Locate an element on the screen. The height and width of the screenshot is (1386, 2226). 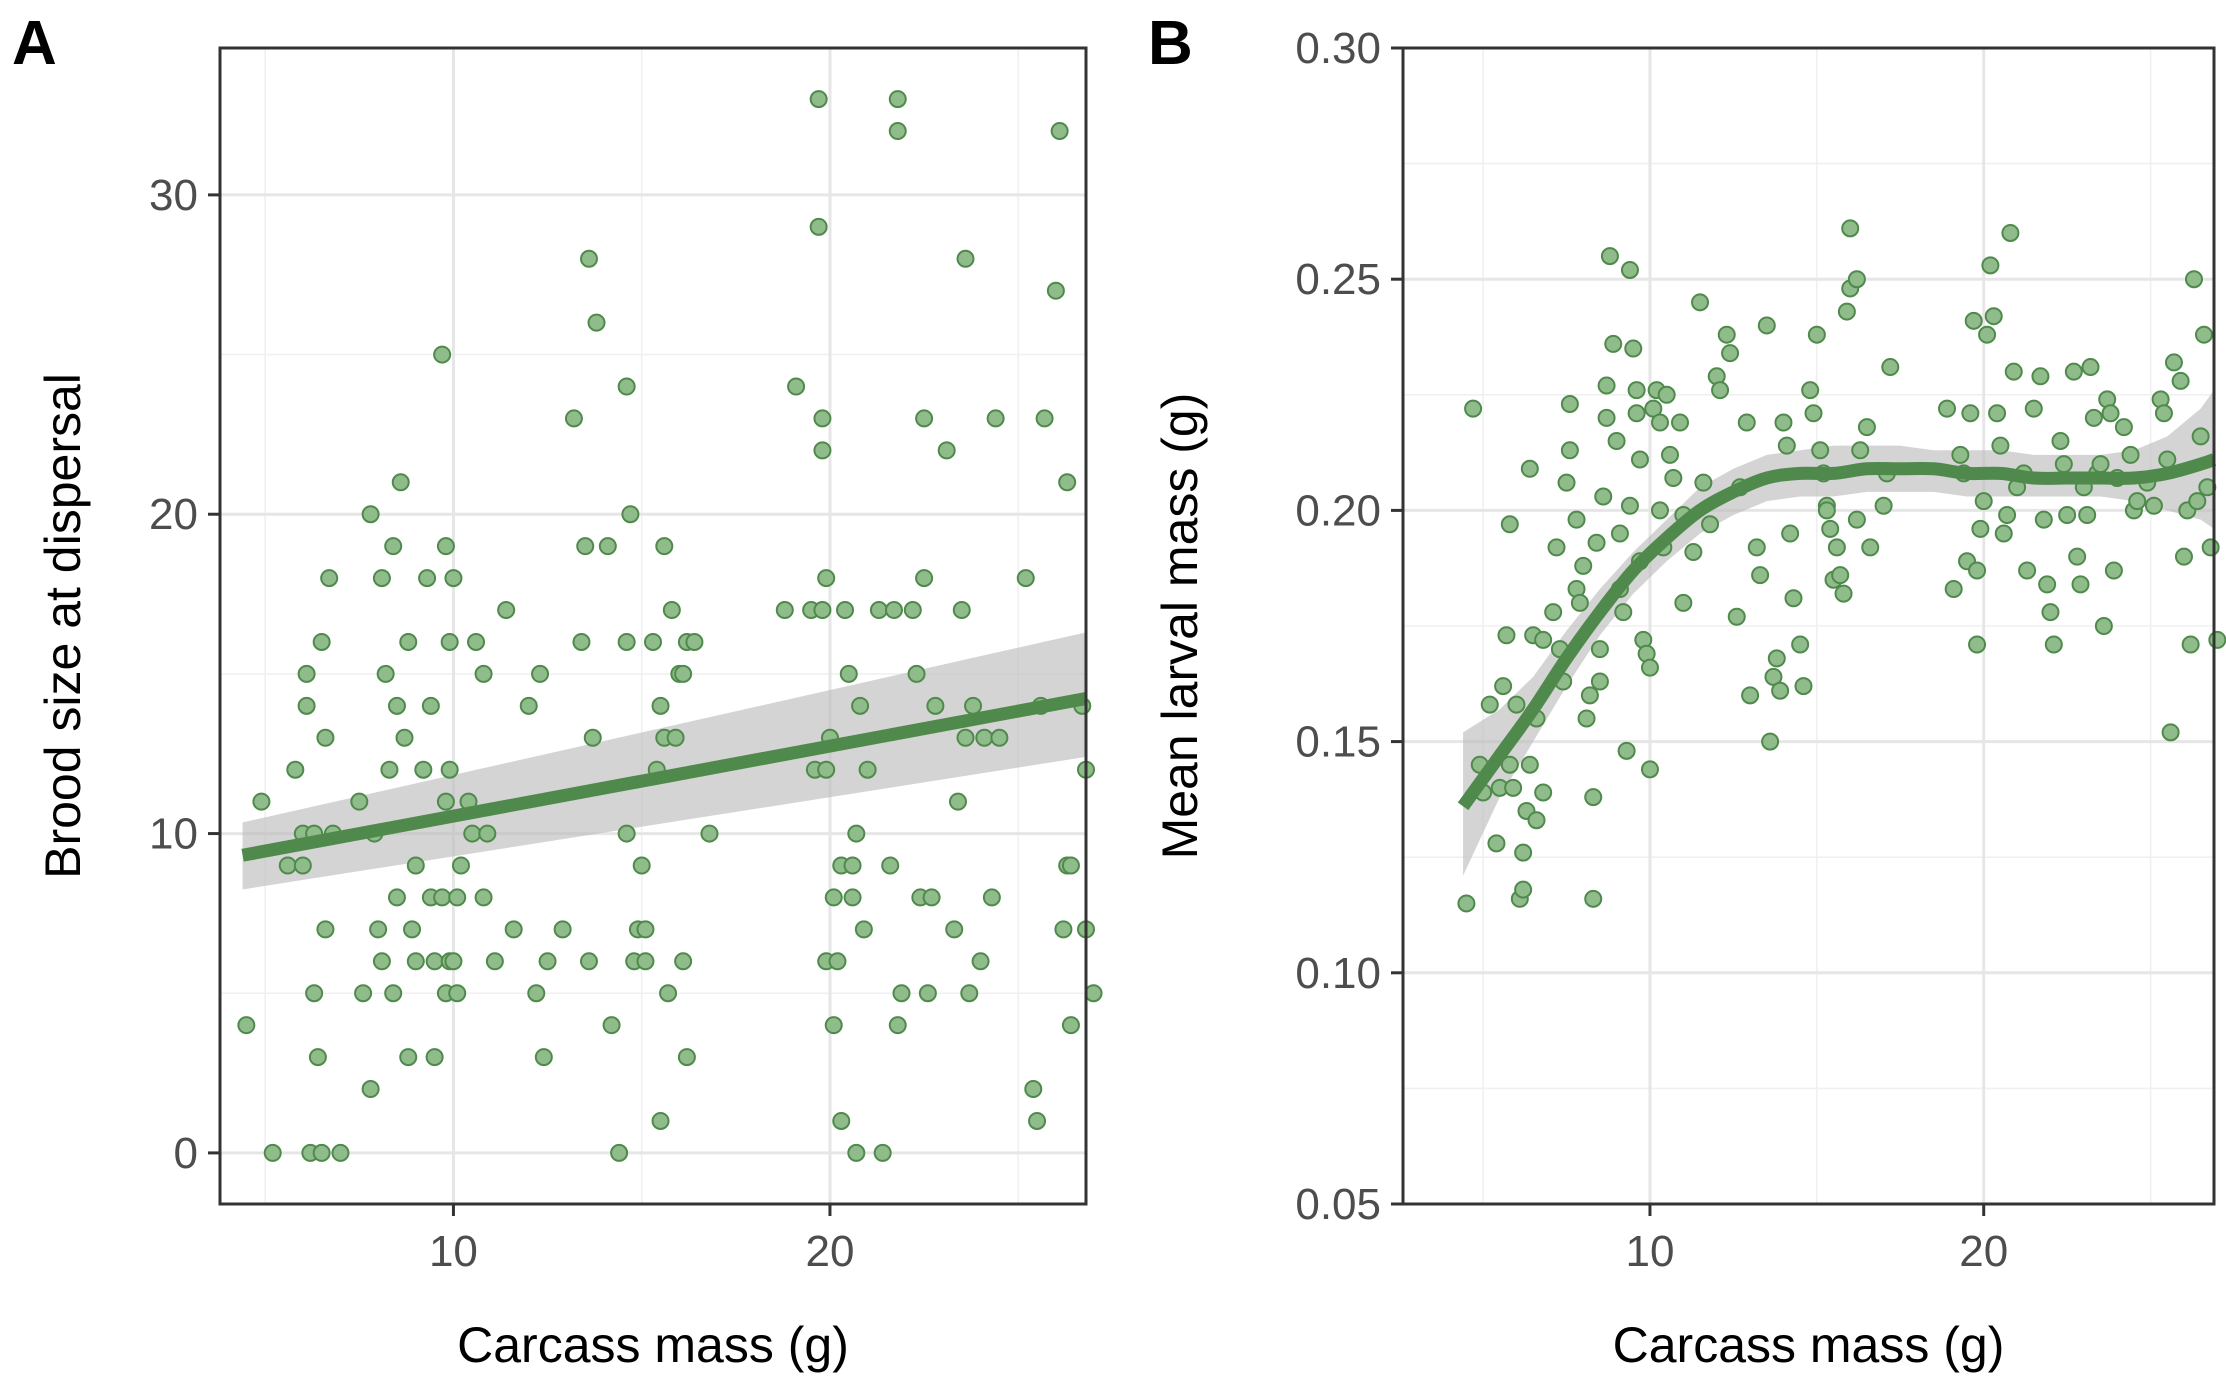
panel-b-x-tick-label: 10 is located at coordinates (1649, 1251).